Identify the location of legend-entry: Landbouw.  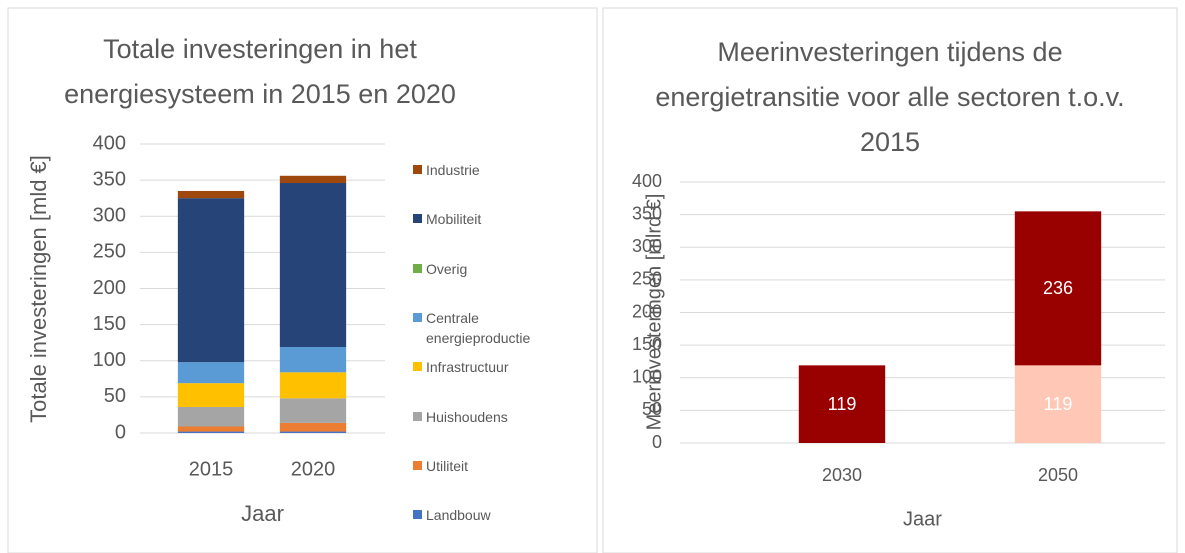
(479, 515).